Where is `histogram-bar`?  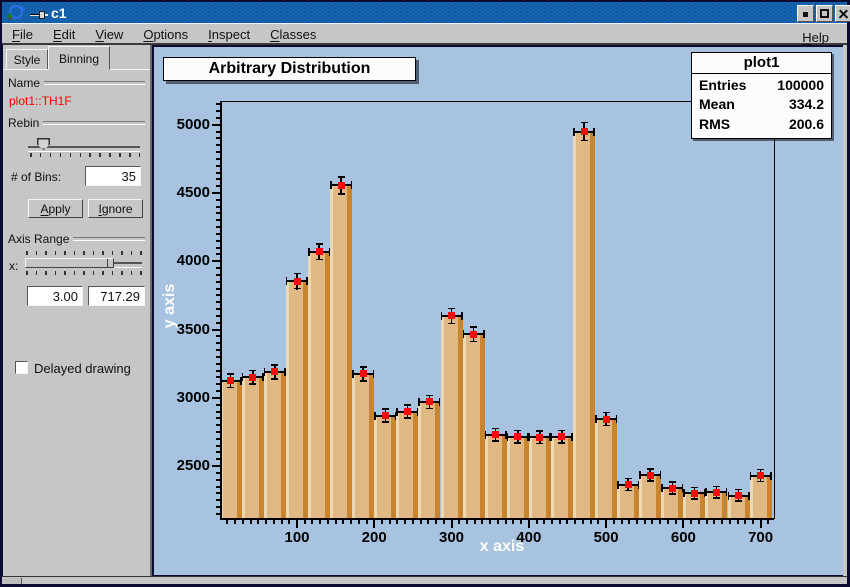 histogram-bar is located at coordinates (232, 449).